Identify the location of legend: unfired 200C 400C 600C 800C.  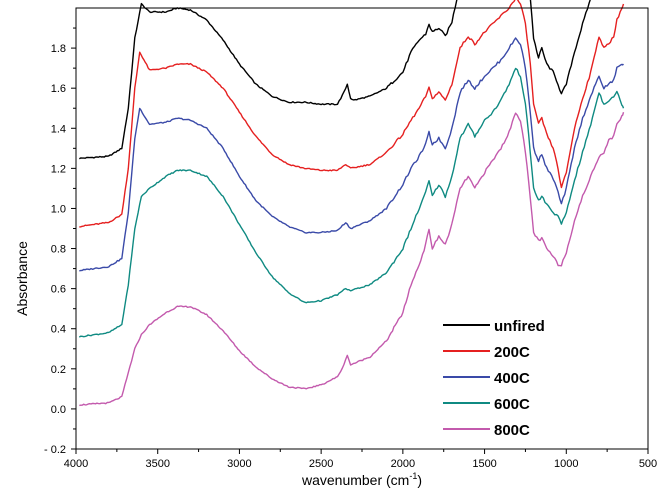
(494, 378).